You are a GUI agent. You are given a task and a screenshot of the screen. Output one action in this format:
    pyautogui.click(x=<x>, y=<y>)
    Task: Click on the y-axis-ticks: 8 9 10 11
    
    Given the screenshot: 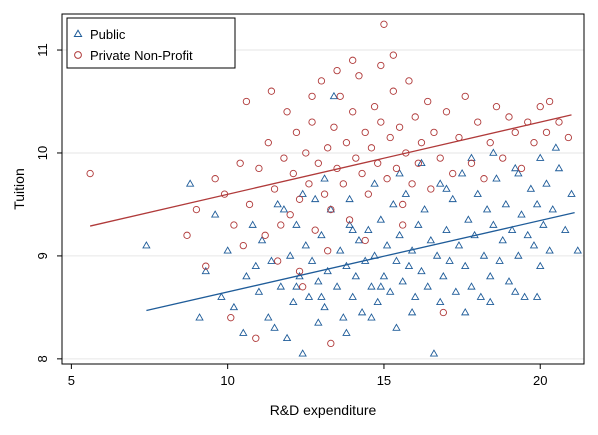 What is the action you would take?
    pyautogui.click(x=48, y=202)
    